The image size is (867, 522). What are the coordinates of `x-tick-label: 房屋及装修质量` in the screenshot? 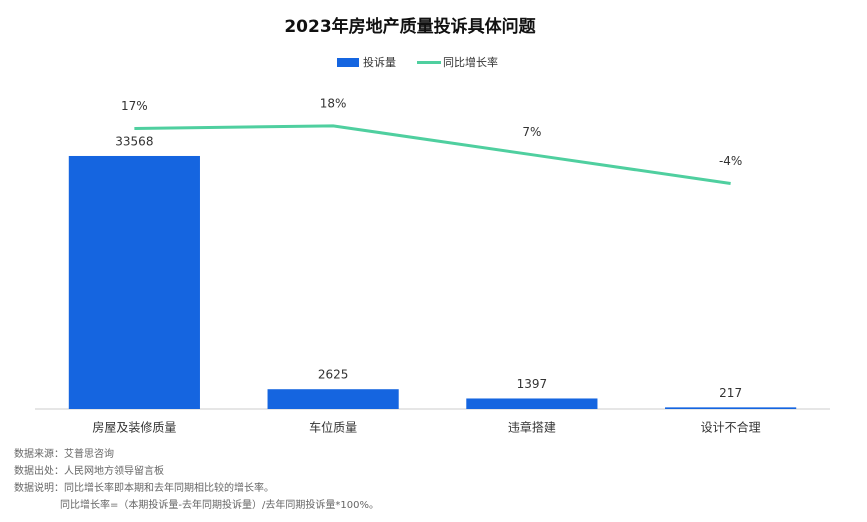 It's located at (134, 427).